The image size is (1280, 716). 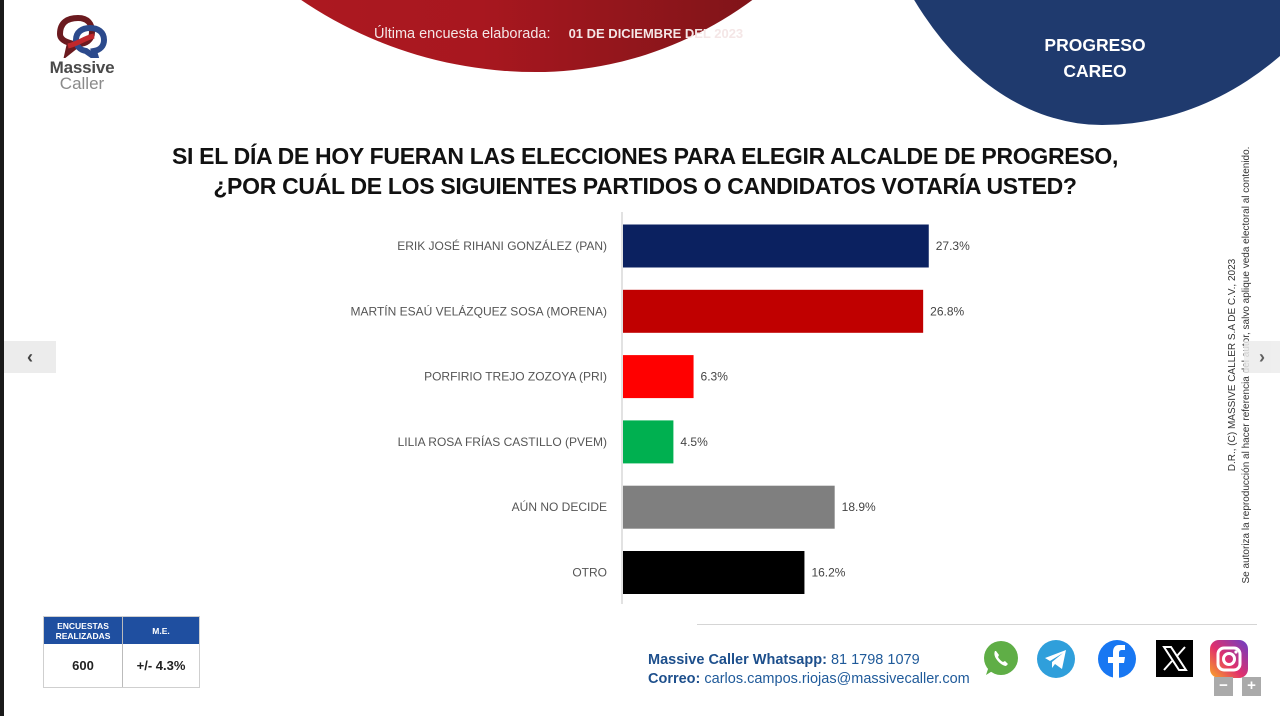 What do you see at coordinates (559, 506) in the screenshot?
I see `category-label: AÚN NO DECIDE` at bounding box center [559, 506].